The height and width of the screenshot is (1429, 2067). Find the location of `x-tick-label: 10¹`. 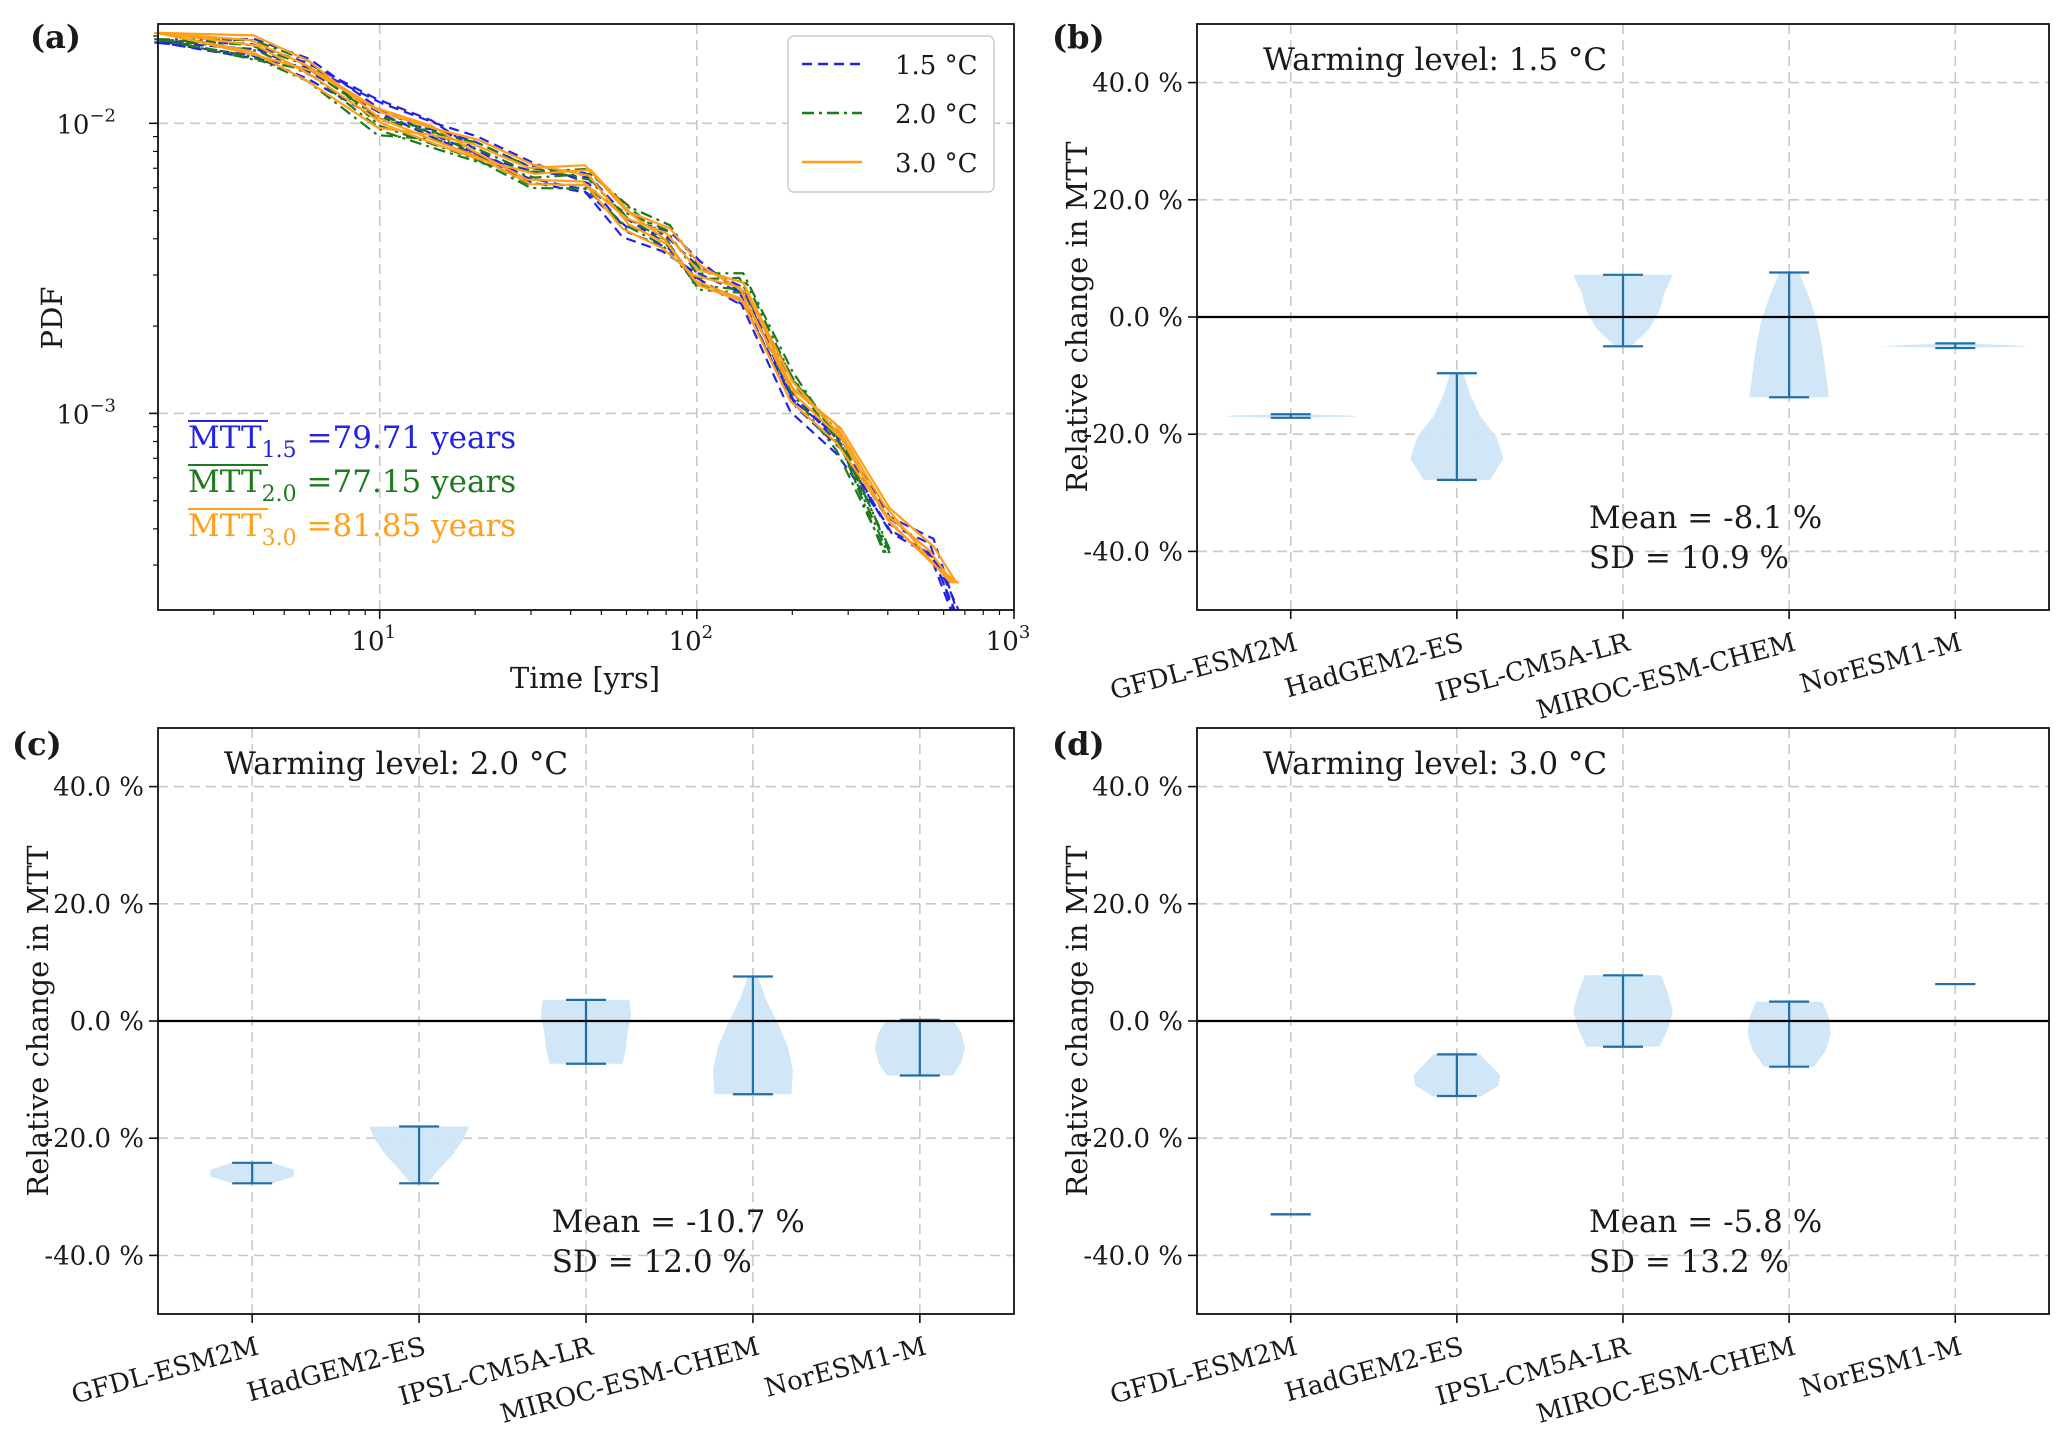

x-tick-label: 10¹ is located at coordinates (373, 639).